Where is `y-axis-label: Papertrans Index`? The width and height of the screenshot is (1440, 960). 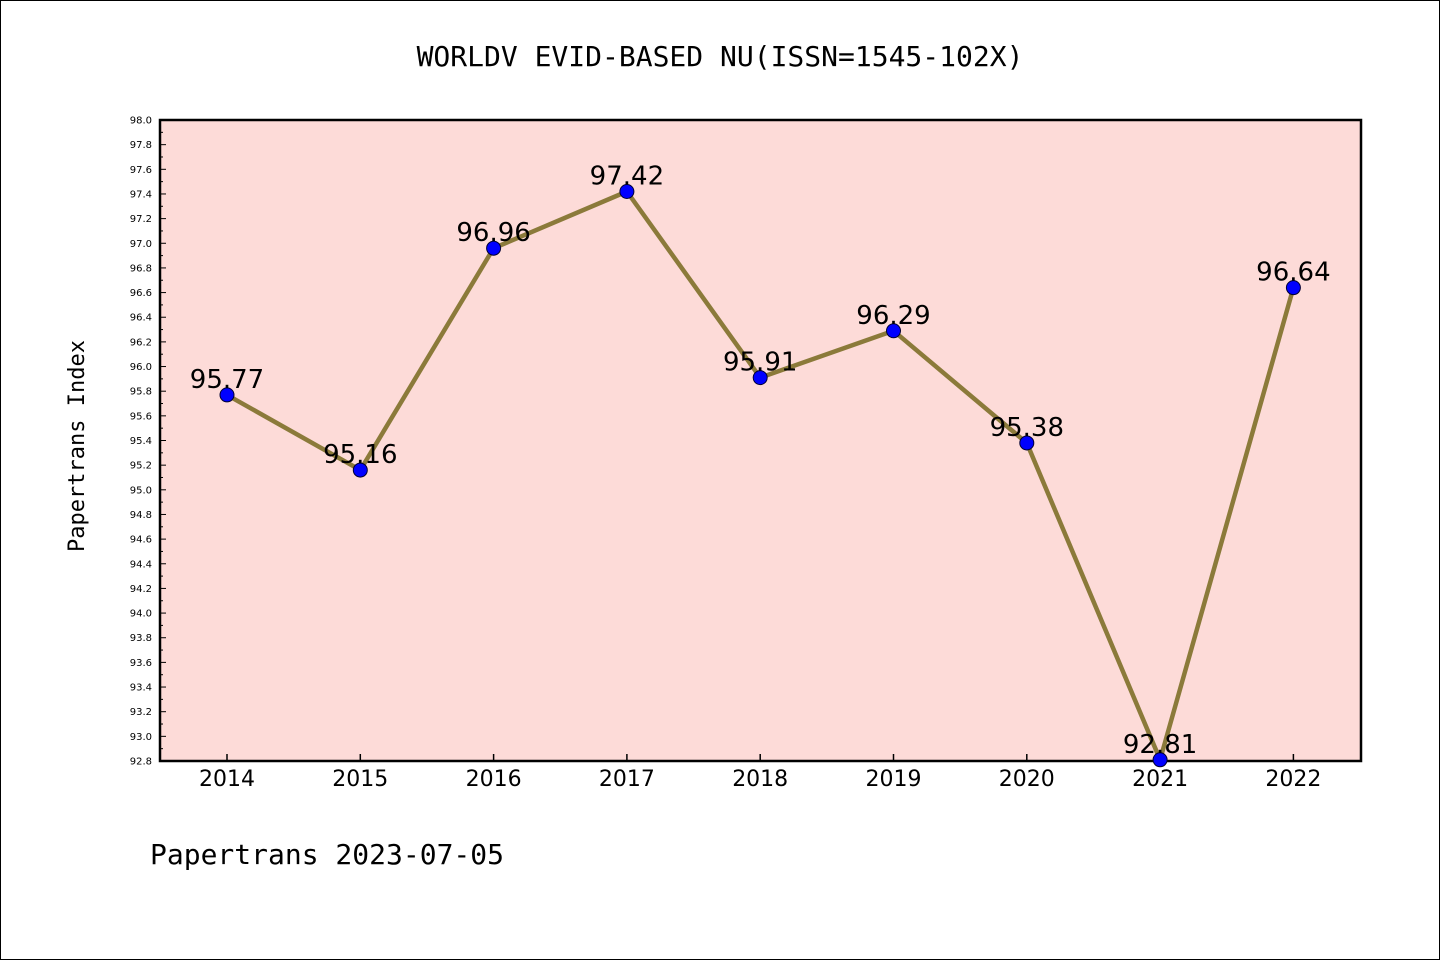
y-axis-label: Papertrans Index is located at coordinates (77, 446).